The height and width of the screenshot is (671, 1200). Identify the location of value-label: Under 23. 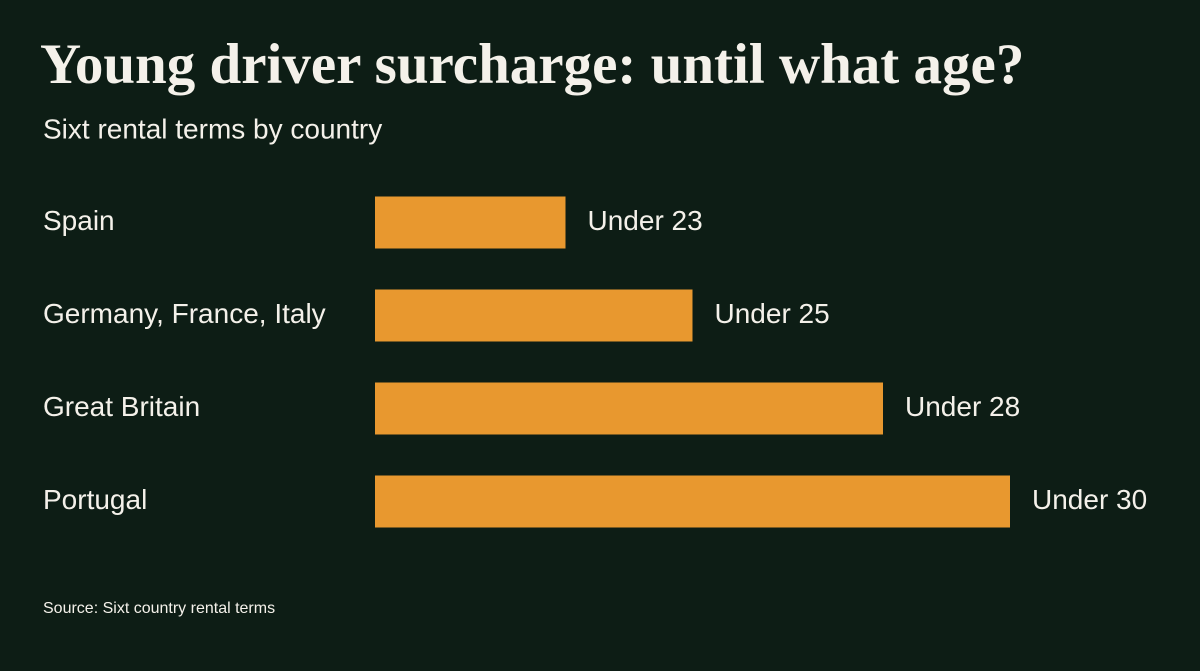
(645, 220).